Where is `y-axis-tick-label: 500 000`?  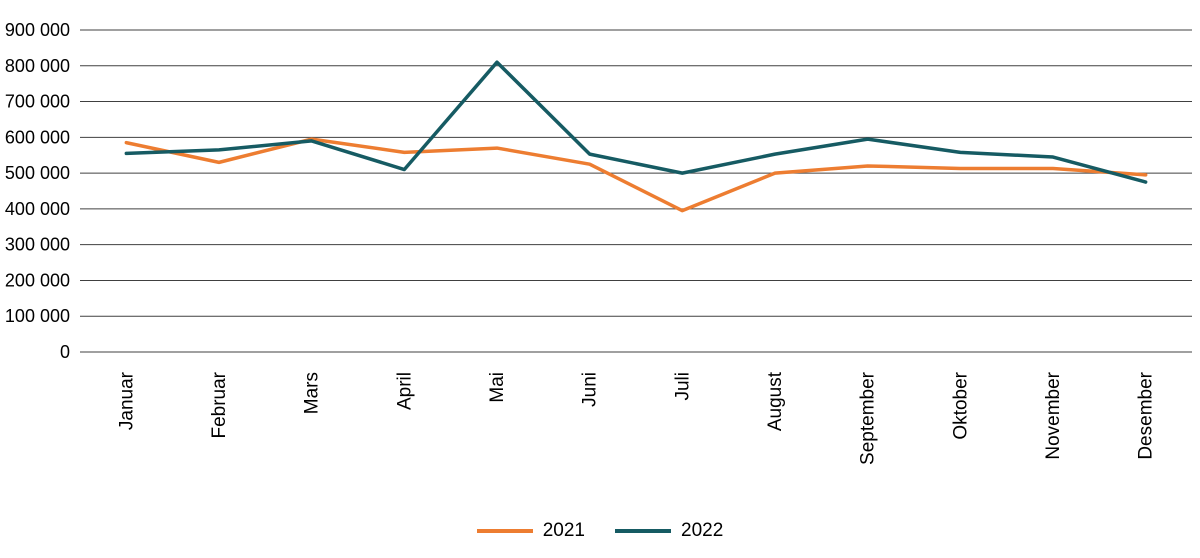 y-axis-tick-label: 500 000 is located at coordinates (37, 173).